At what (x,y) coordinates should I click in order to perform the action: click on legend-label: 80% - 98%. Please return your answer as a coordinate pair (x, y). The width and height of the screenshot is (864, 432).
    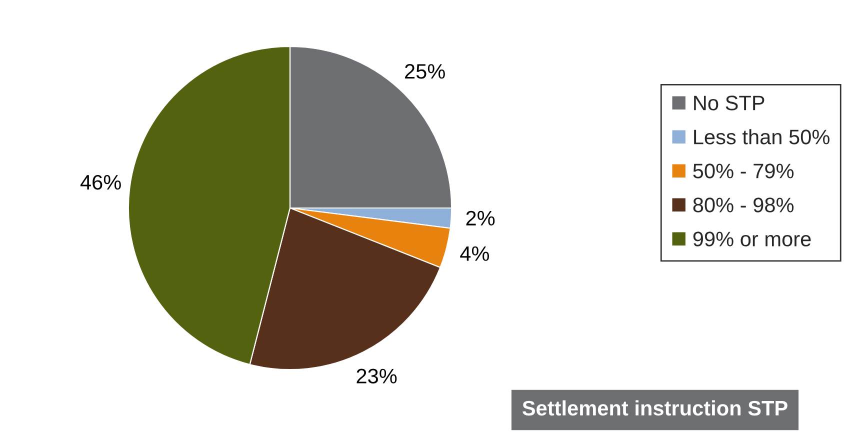
    Looking at the image, I should click on (743, 205).